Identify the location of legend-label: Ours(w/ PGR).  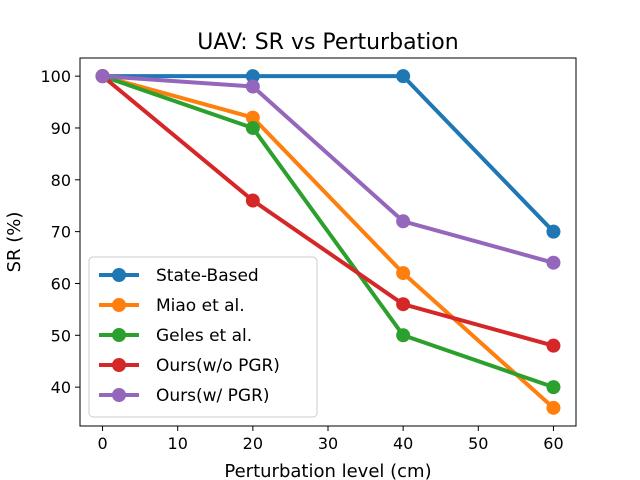
(213, 396).